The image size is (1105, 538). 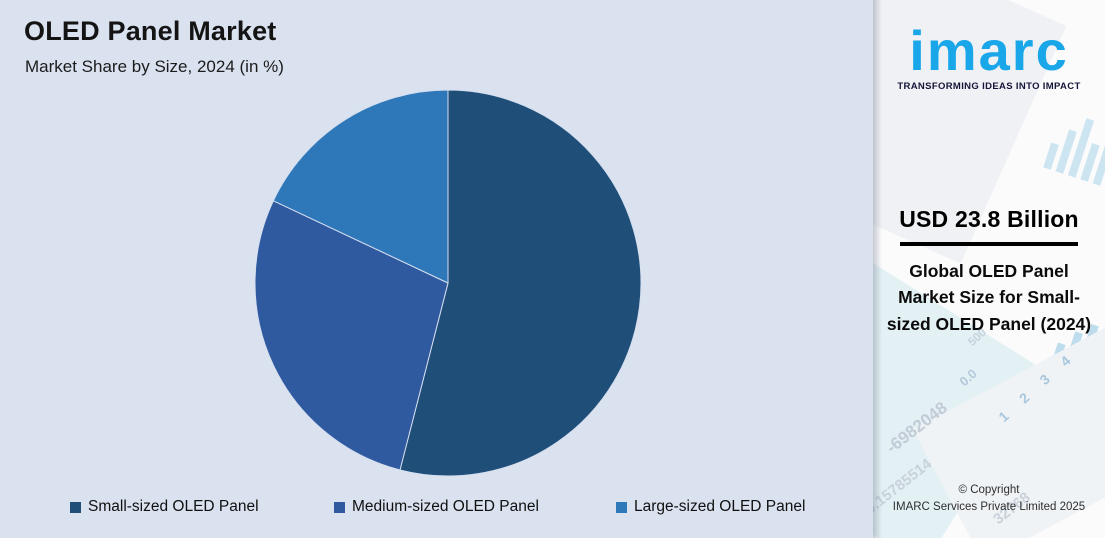 What do you see at coordinates (75, 507) in the screenshot?
I see `legend-marker-small` at bounding box center [75, 507].